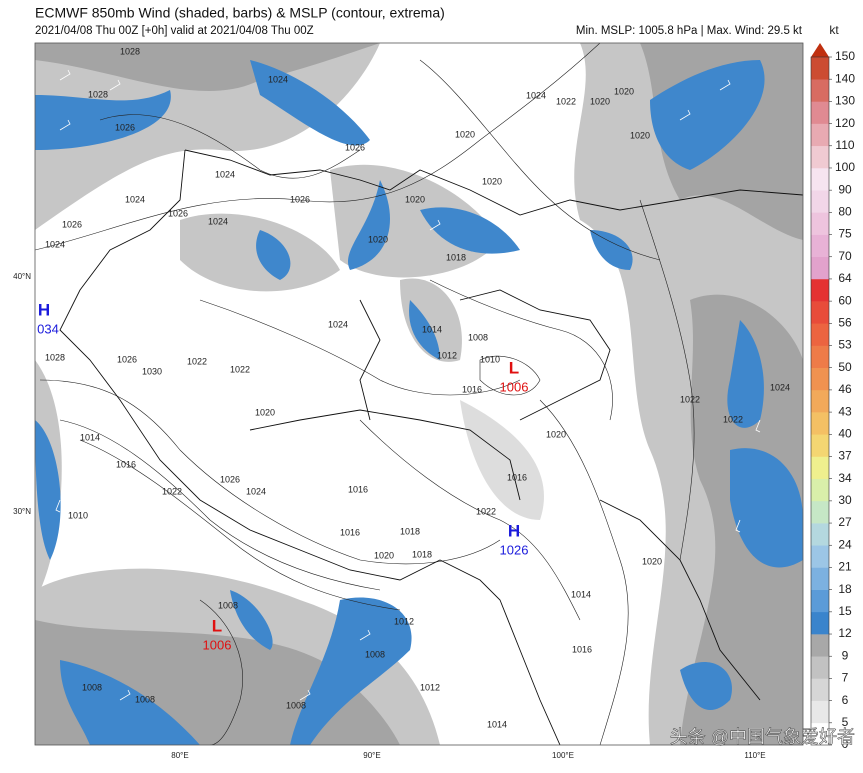 The height and width of the screenshot is (773, 863). Describe the element at coordinates (845, 167) in the screenshot. I see `colorbar-tick-label: 100` at that location.